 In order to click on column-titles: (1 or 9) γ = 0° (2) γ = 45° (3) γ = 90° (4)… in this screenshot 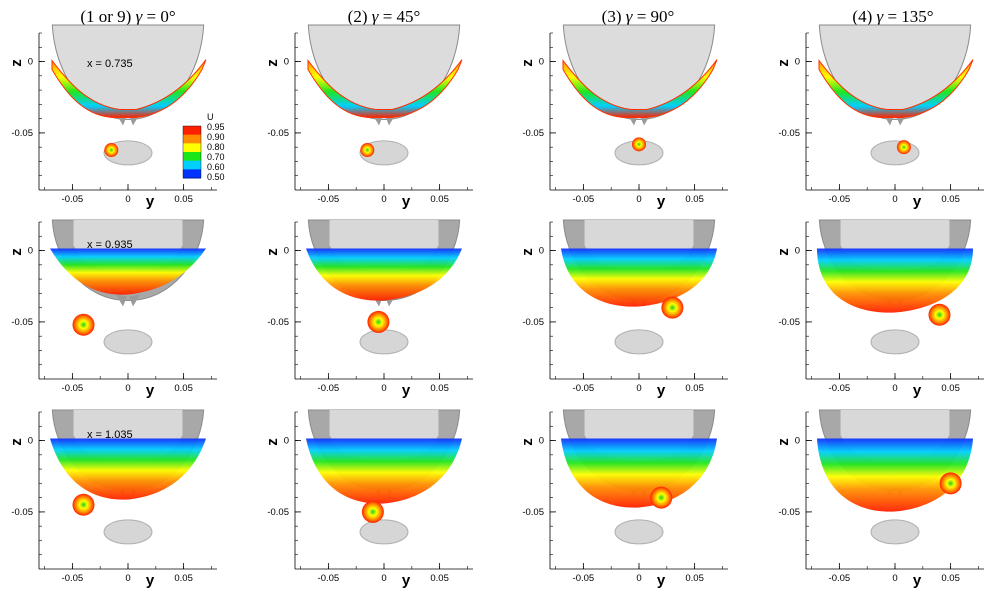, I will do `click(506, 16)`.